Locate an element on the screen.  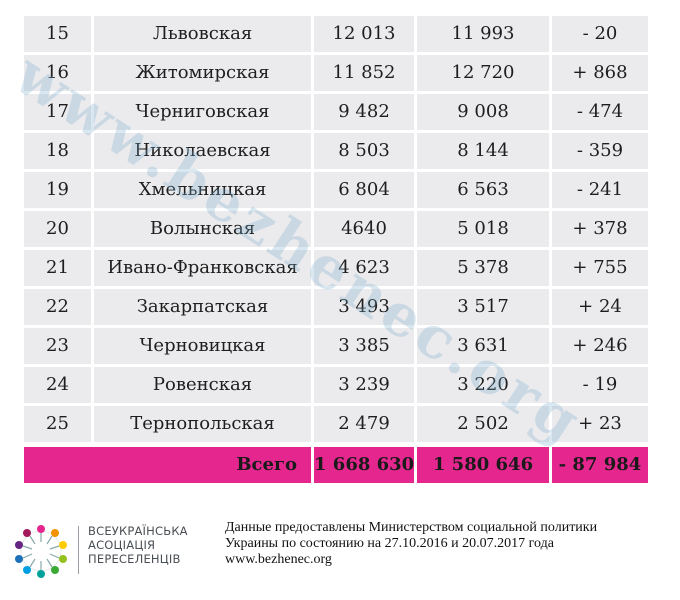
table-row: 19 Хмельницкая 6 804 6 563 - 241 is located at coordinates (336, 190).